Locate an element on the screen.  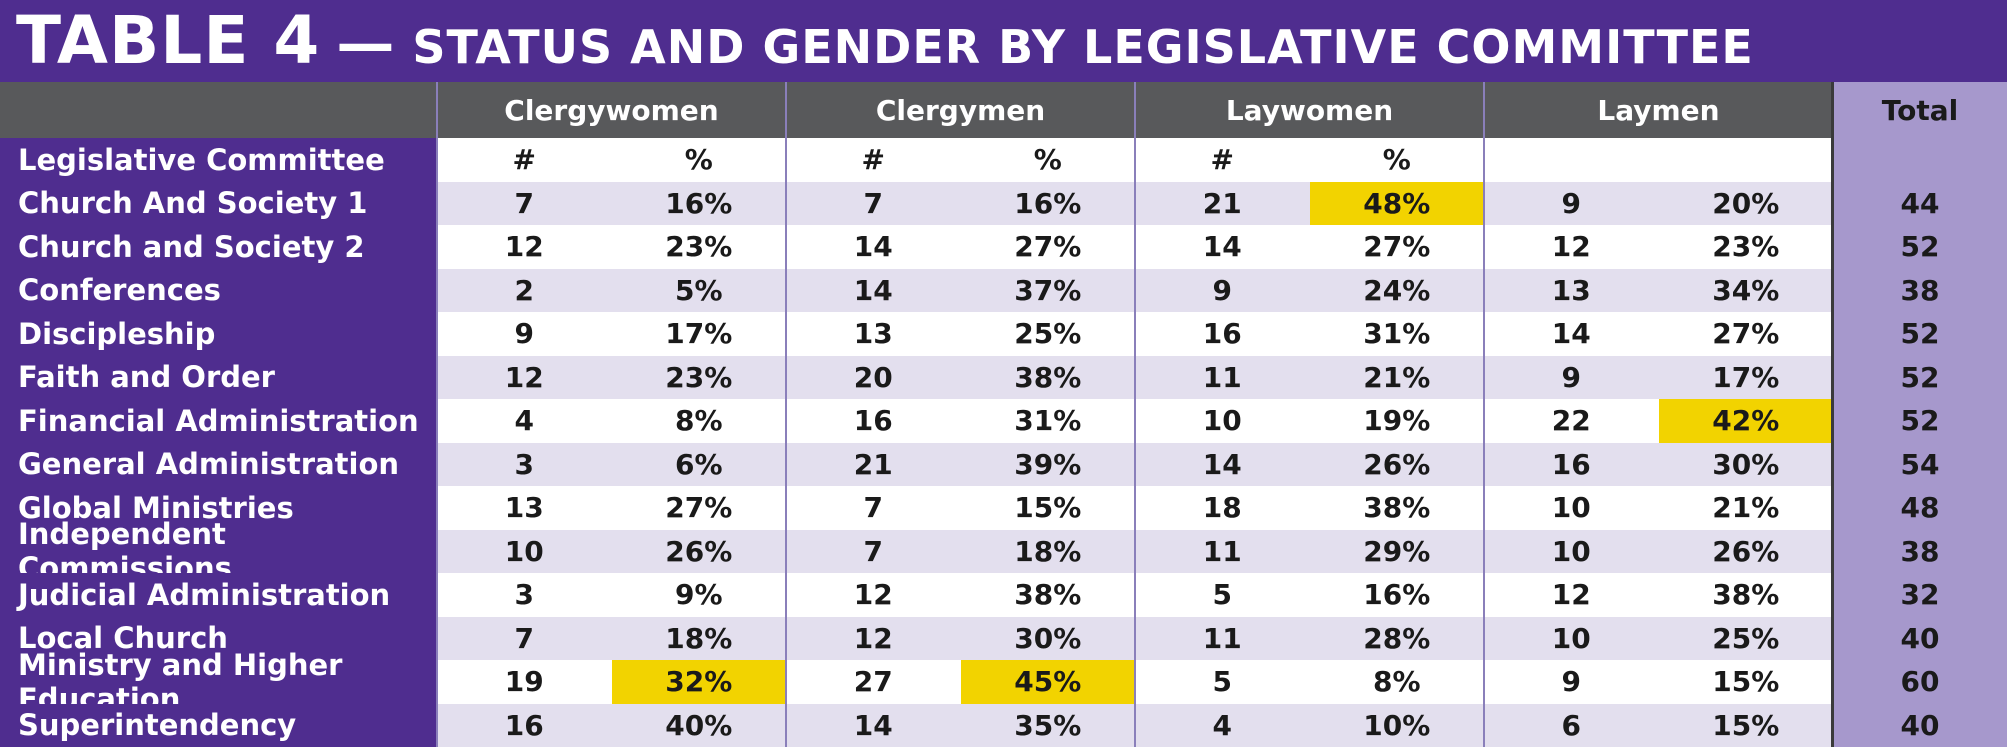
committee-name: General Administration is located at coordinates (218, 464).